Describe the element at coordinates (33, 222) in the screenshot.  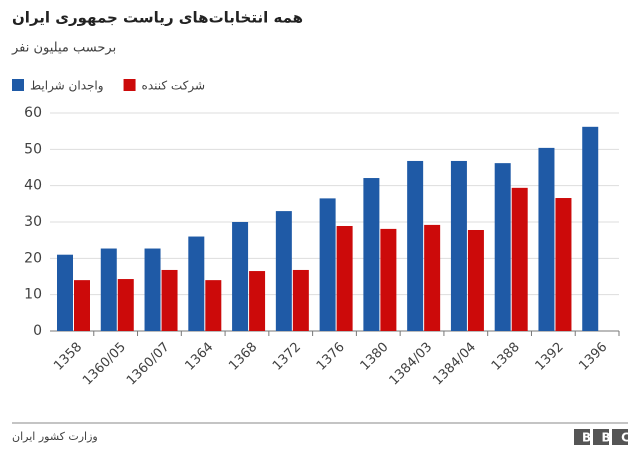
I see `y-tick-label: 30` at that location.